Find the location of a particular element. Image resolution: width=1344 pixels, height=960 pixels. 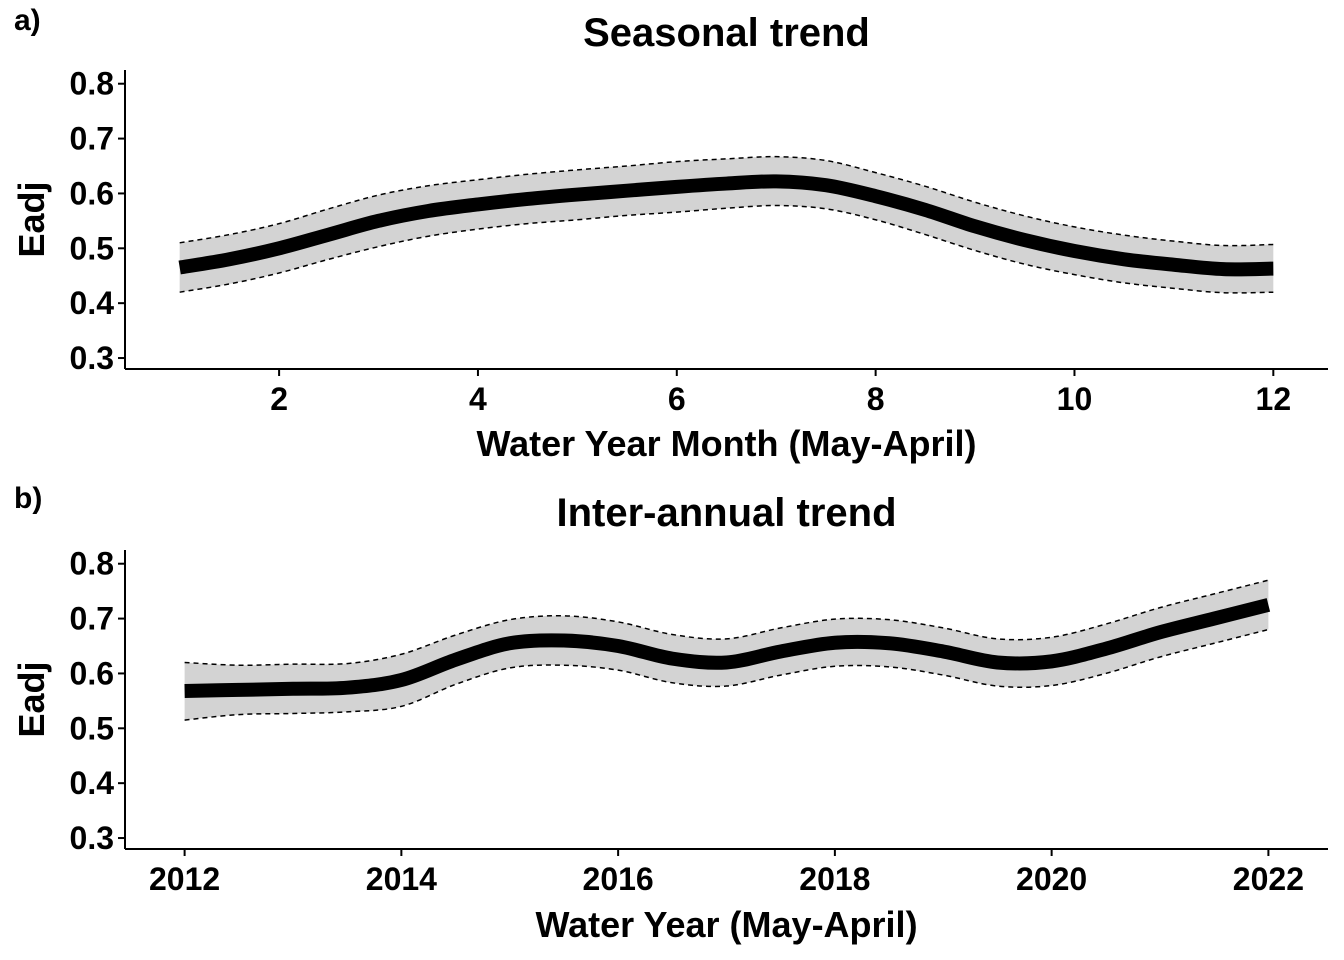

x-tick-label: 4 is located at coordinates (478, 399).